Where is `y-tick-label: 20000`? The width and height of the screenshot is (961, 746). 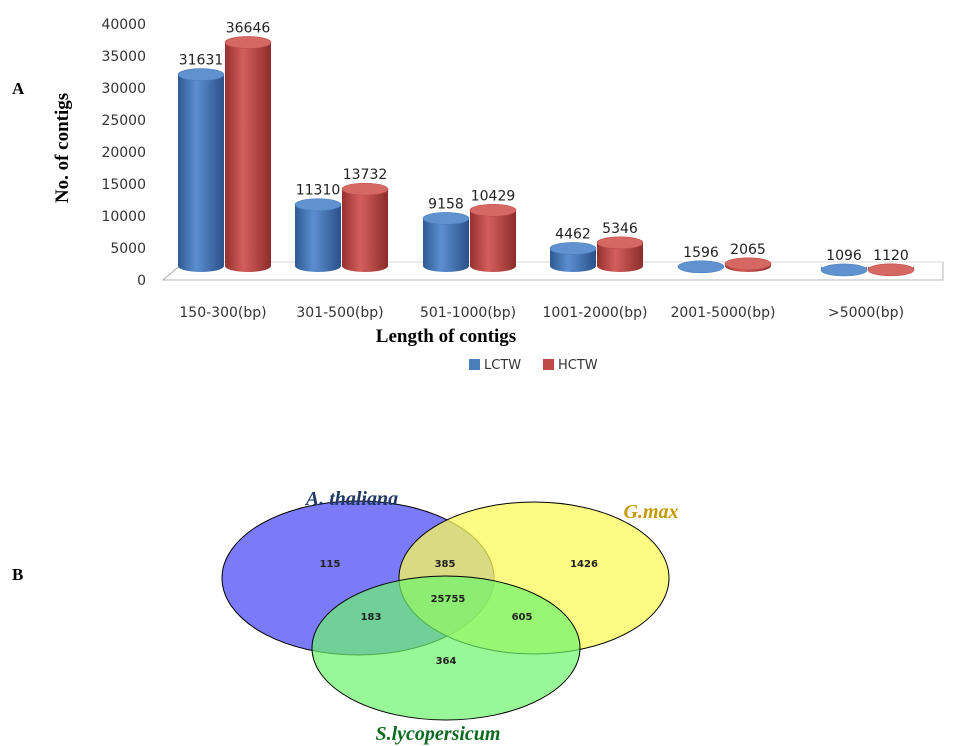 y-tick-label: 20000 is located at coordinates (123, 153).